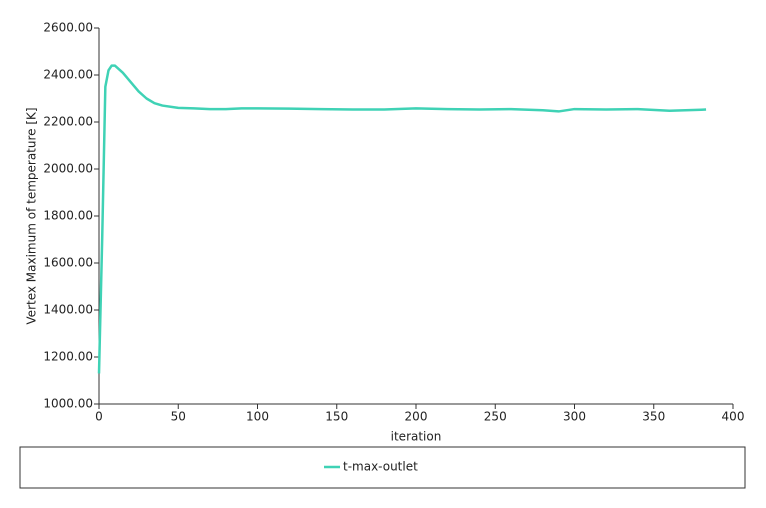  I want to click on y-tick-label: 1400.00, so click(68, 310).